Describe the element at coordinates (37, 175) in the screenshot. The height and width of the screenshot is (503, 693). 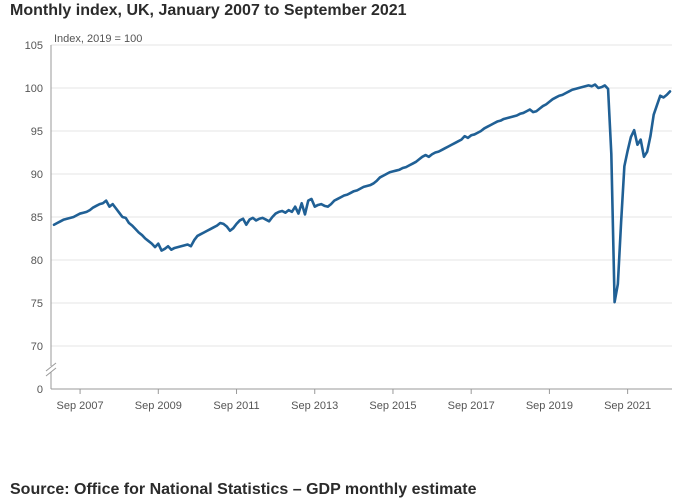
I see `y-tick-label: 90` at that location.